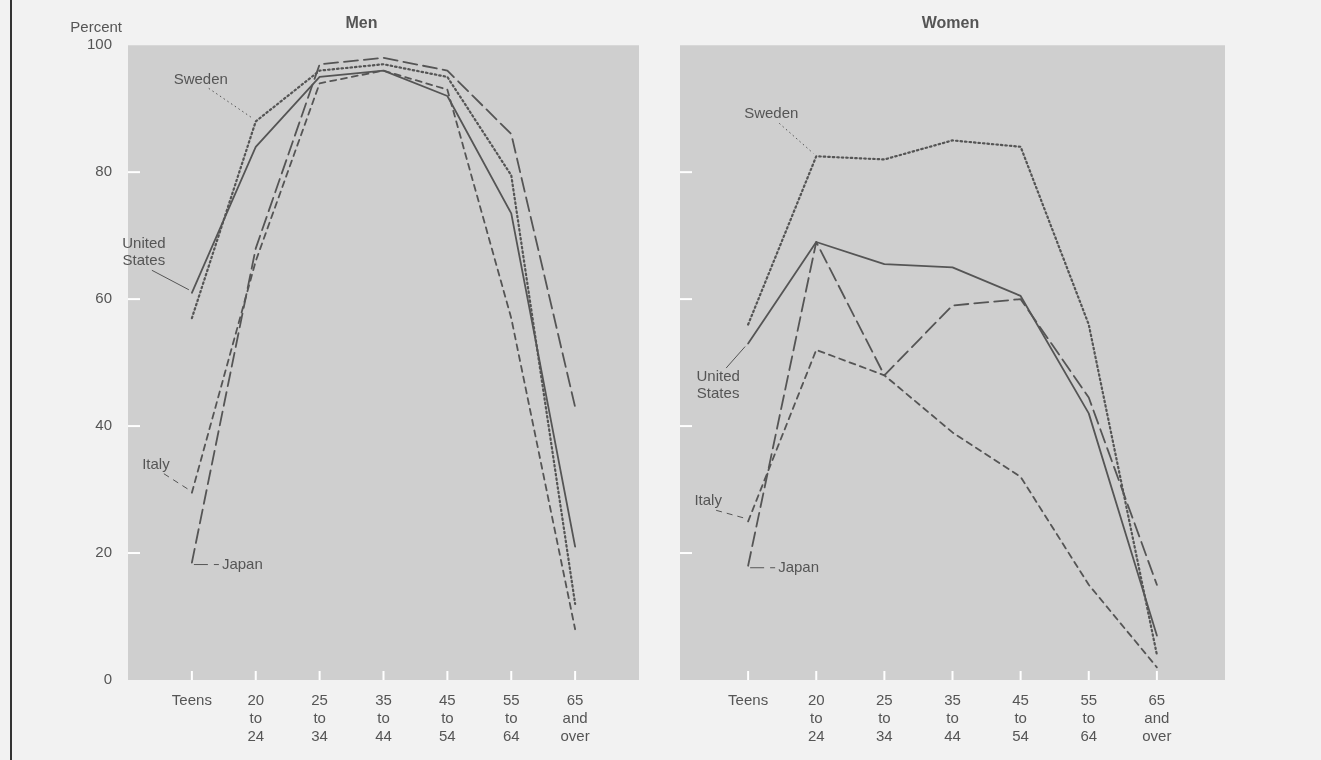 This screenshot has width=1321, height=760. What do you see at coordinates (103, 298) in the screenshot?
I see `y-tick-label: 60` at bounding box center [103, 298].